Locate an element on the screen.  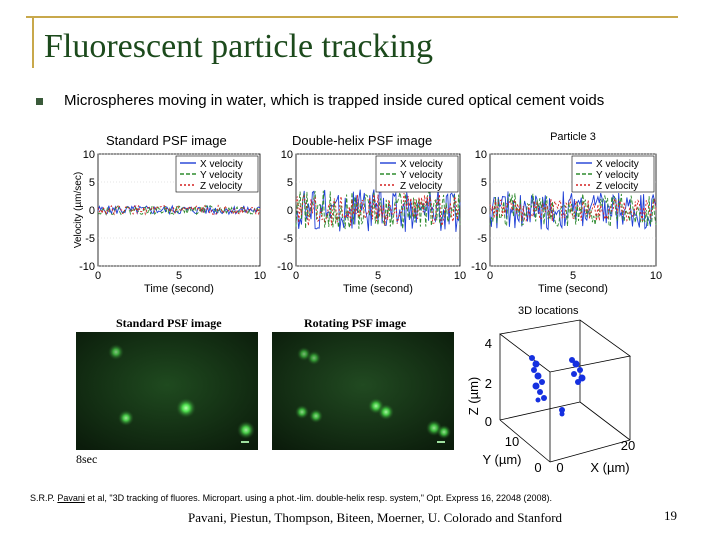
z-tick: 0 is located at coordinates (488, 421).